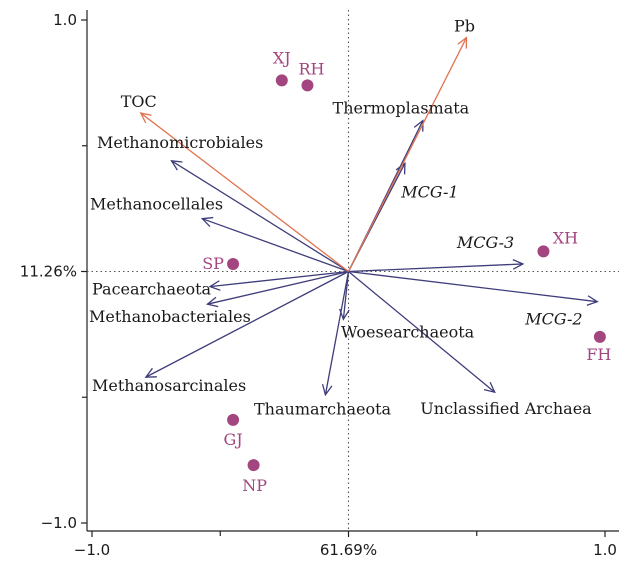  I want to click on vector-label-methanobacteriales: Methanobacteriales, so click(170, 316).